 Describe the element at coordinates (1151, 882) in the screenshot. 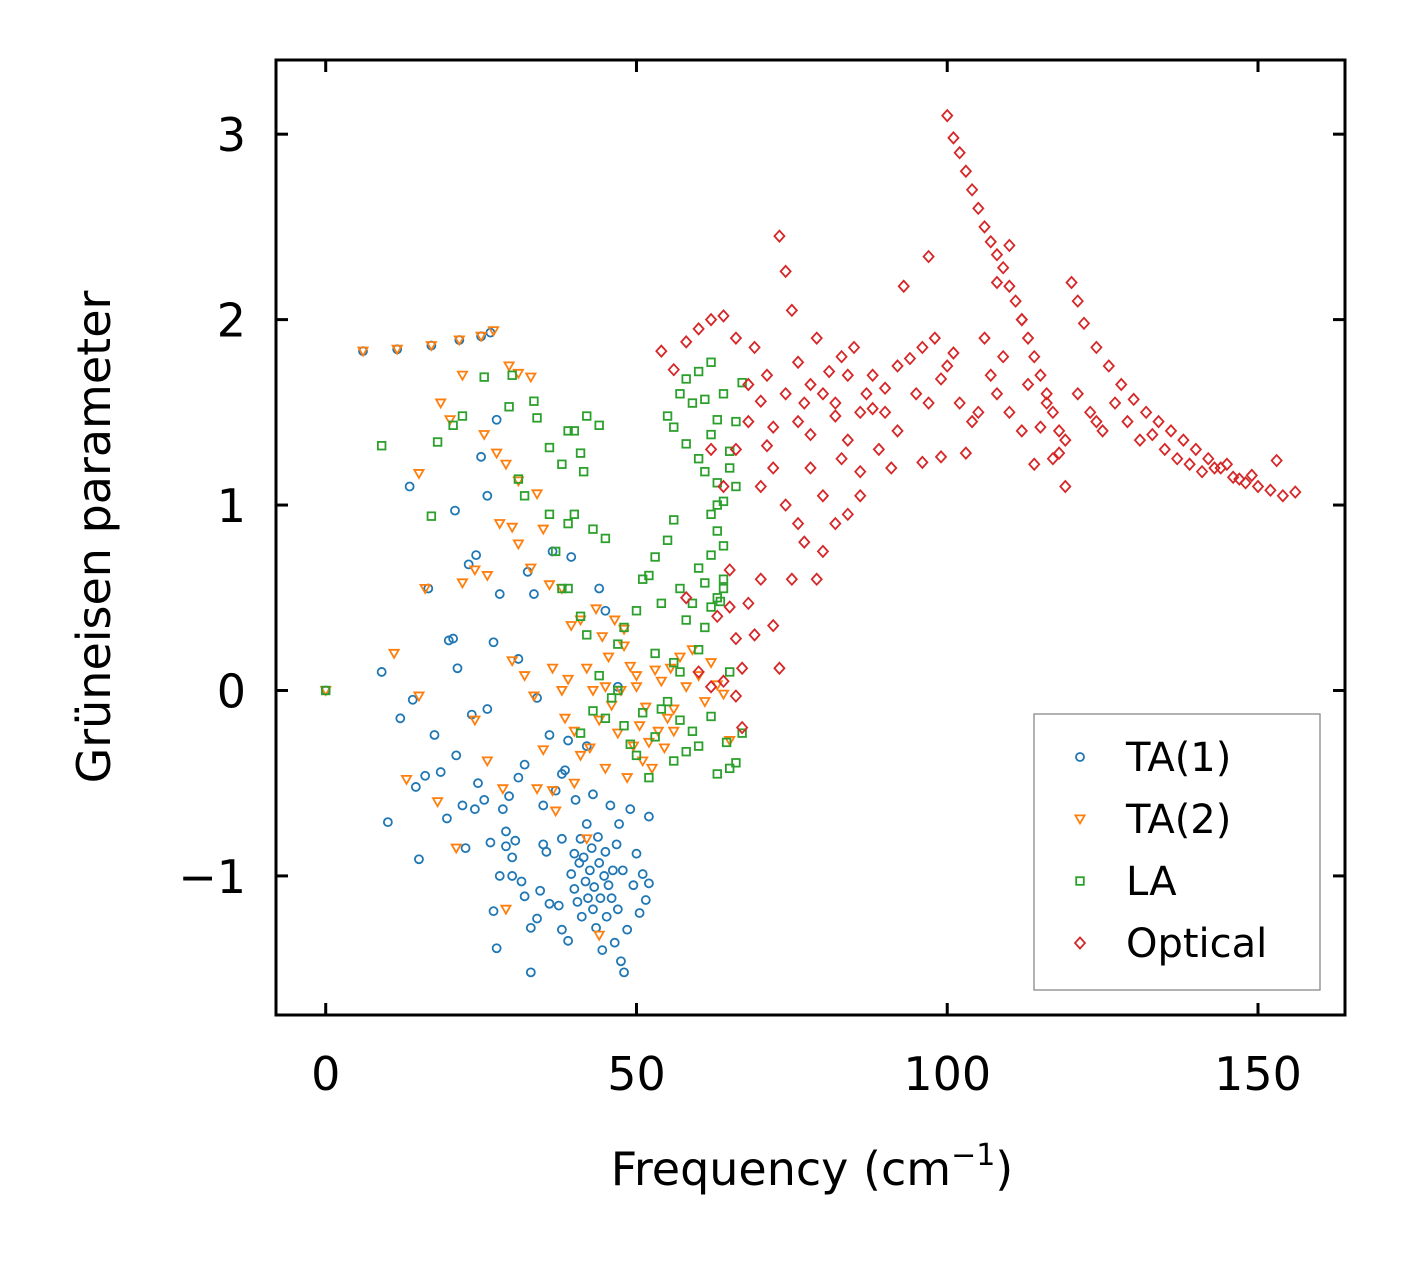

I see `legend-label: LA` at that location.